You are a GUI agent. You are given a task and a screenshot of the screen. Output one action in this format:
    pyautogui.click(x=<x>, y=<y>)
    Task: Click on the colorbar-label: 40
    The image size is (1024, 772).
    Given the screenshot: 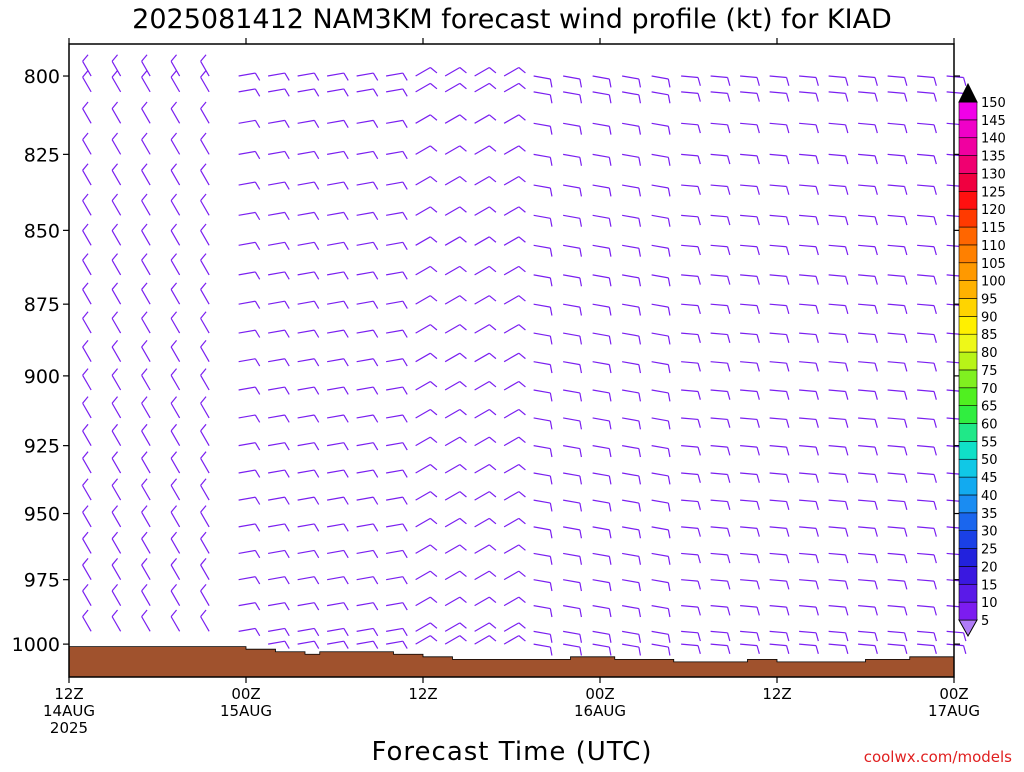 What is the action you would take?
    pyautogui.click(x=989, y=496)
    